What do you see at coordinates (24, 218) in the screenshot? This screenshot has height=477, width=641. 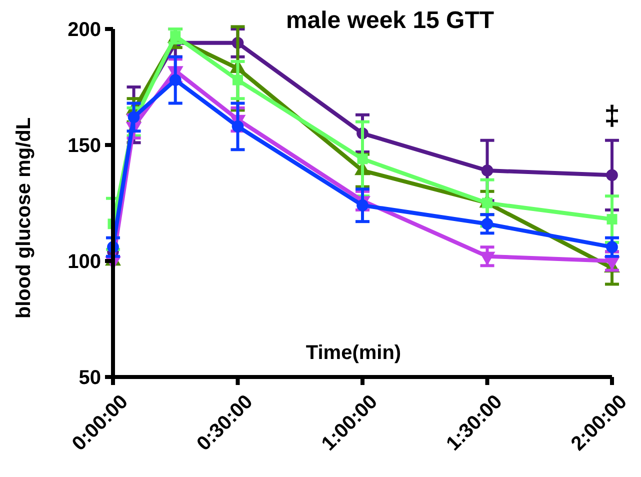 I see `y-axis-title: blood glucose mg/dL` at bounding box center [24, 218].